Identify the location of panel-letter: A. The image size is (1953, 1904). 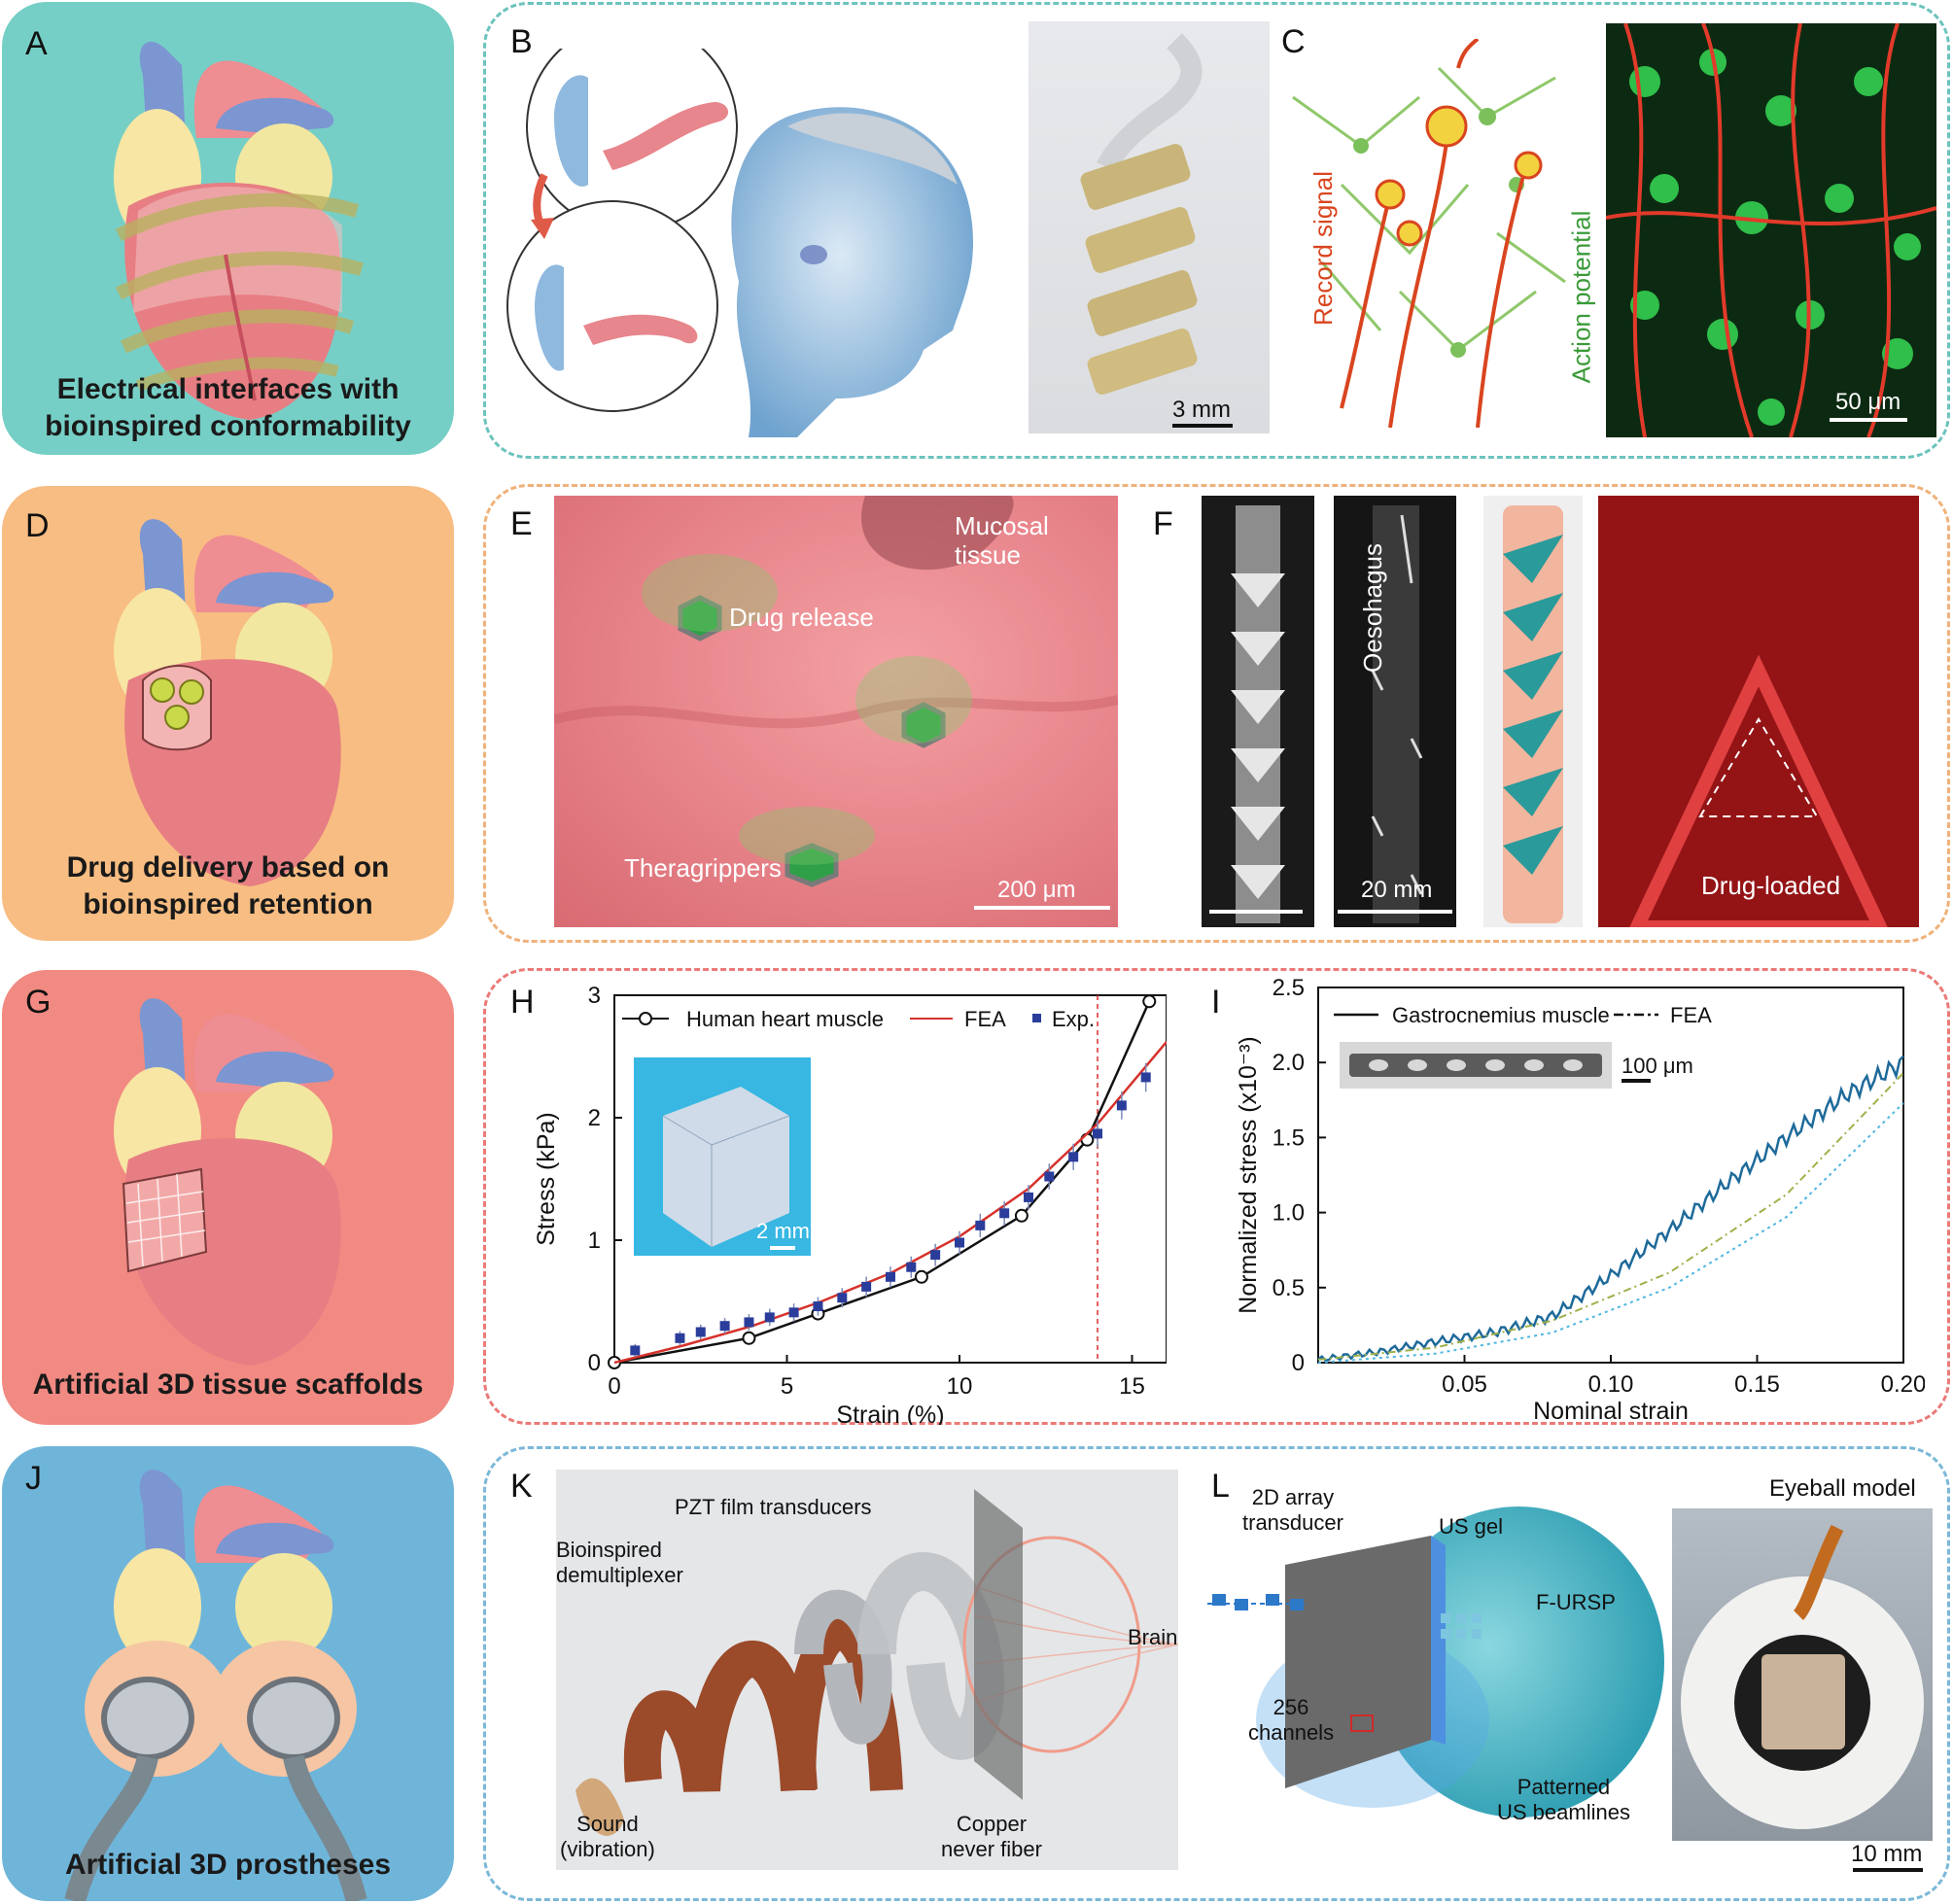
(37, 43).